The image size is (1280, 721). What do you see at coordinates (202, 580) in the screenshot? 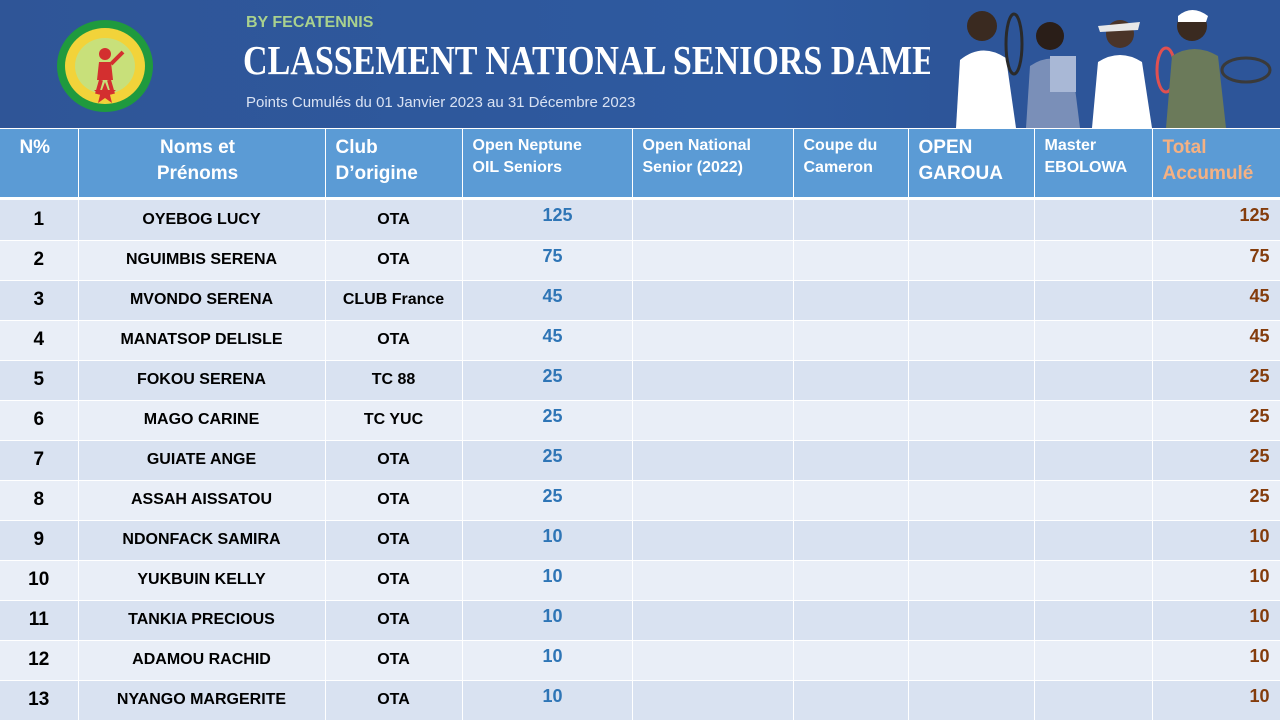
I see `player-name-cell: YUKBUIN KELLY` at bounding box center [202, 580].